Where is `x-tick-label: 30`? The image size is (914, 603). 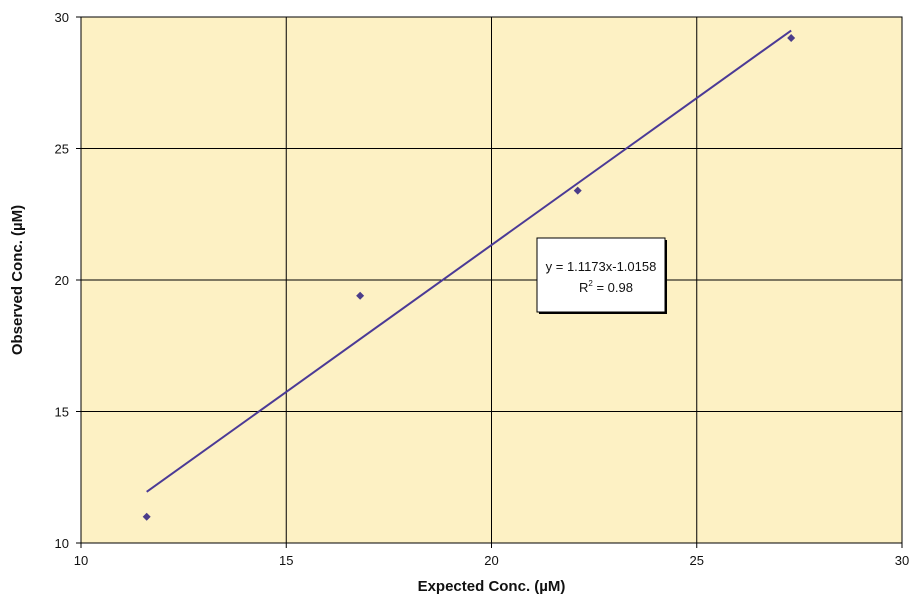
x-tick-label: 30 is located at coordinates (902, 560).